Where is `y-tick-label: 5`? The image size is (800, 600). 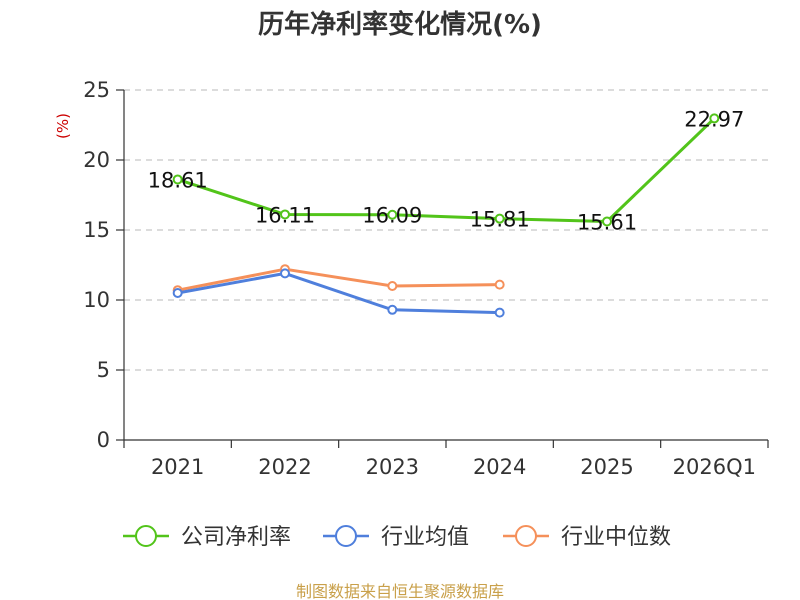 y-tick-label: 5 is located at coordinates (103, 370).